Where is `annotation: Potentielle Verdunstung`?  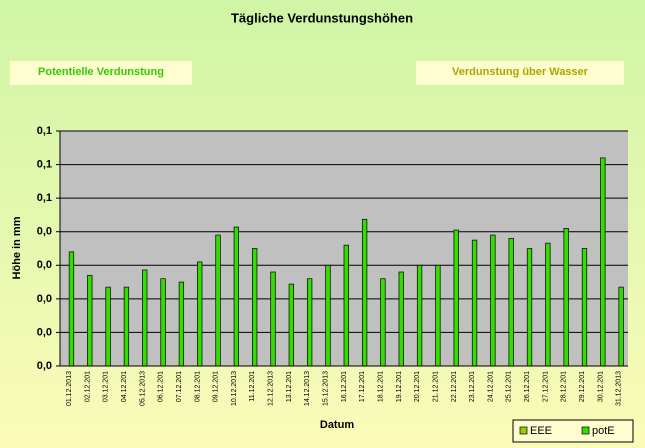
annotation: Potentielle Verdunstung is located at coordinates (101, 72).